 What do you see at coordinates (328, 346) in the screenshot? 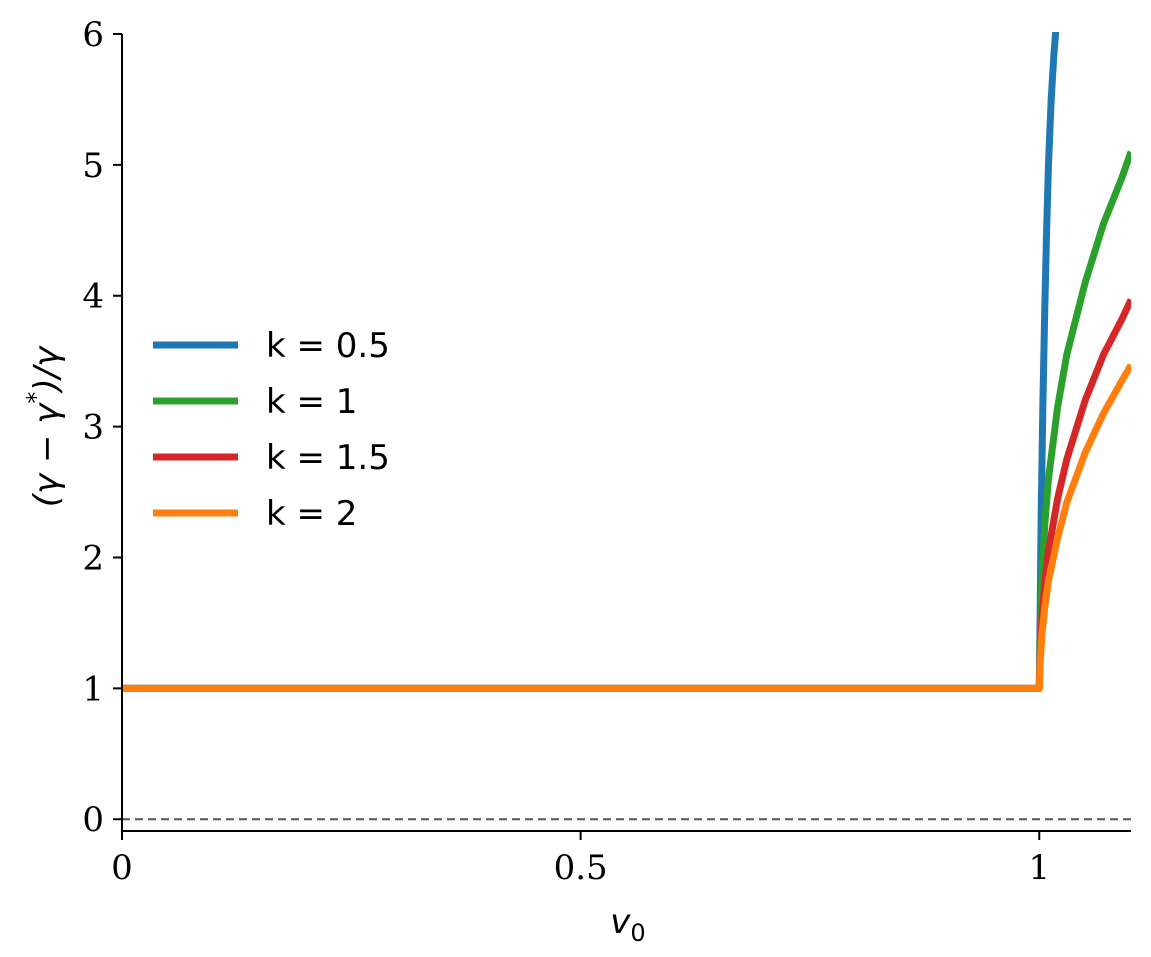
I see `legend-label: k = 0.5` at bounding box center [328, 346].